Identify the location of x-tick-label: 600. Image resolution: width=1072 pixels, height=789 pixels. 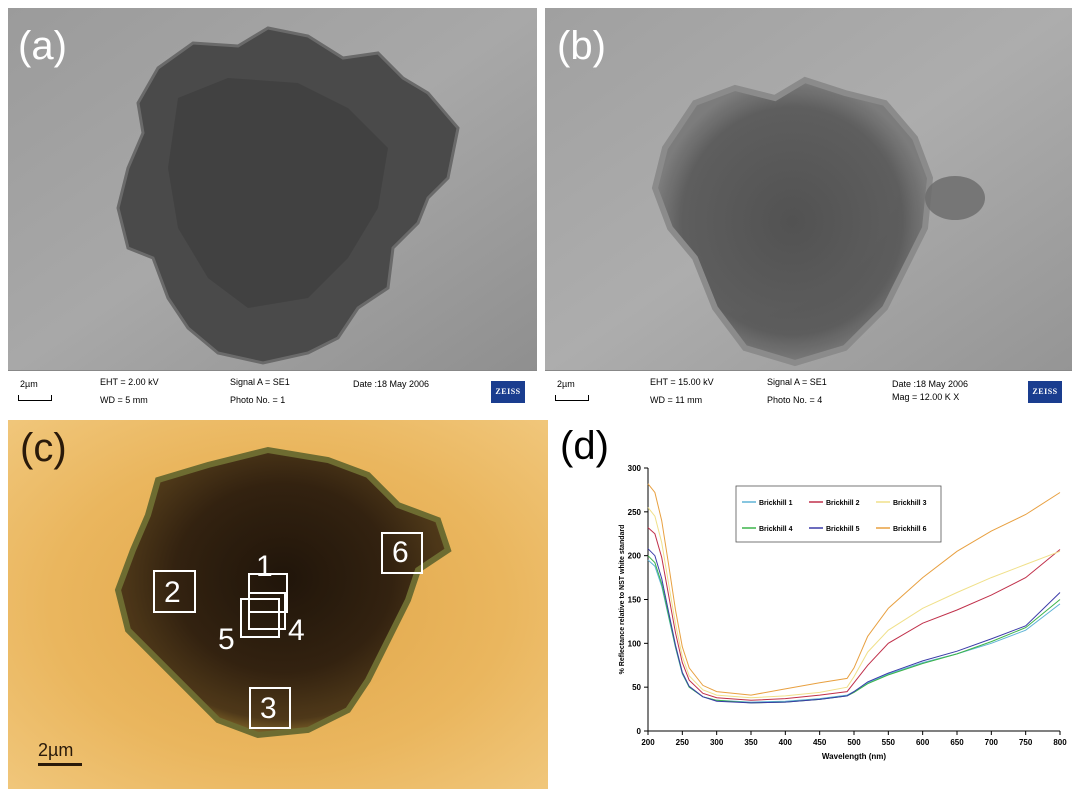
(923, 742).